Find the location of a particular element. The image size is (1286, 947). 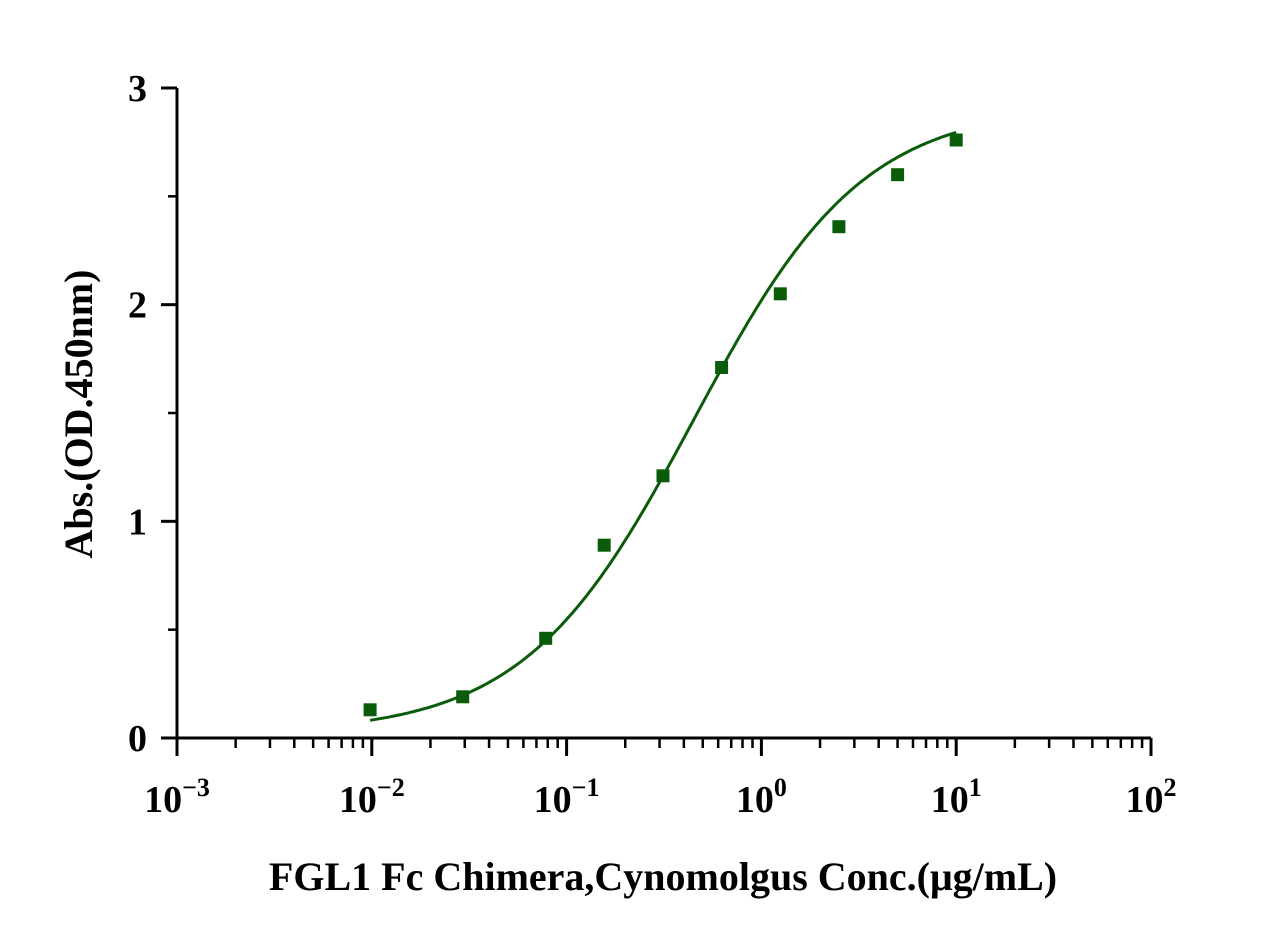

x-axis-title: FGL1 Fc Chimera,Cynomolgus Conc.(μg/mL) is located at coordinates (663, 876).